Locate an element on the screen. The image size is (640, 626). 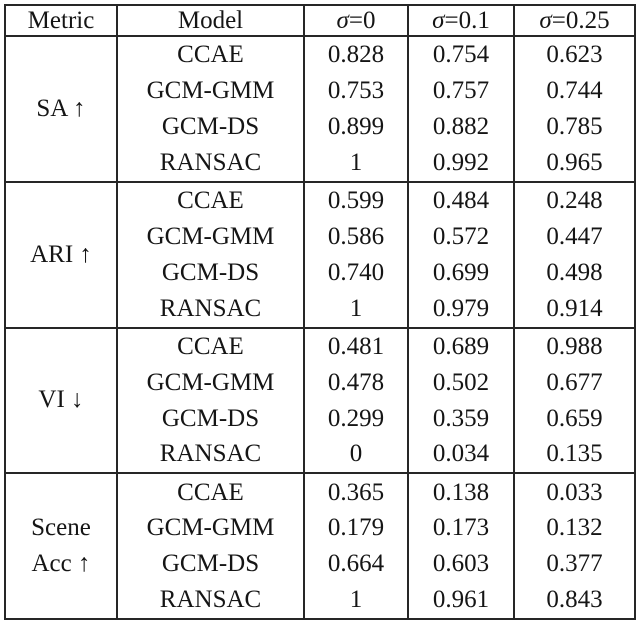
value-cell: 0.132 is located at coordinates (574, 528).